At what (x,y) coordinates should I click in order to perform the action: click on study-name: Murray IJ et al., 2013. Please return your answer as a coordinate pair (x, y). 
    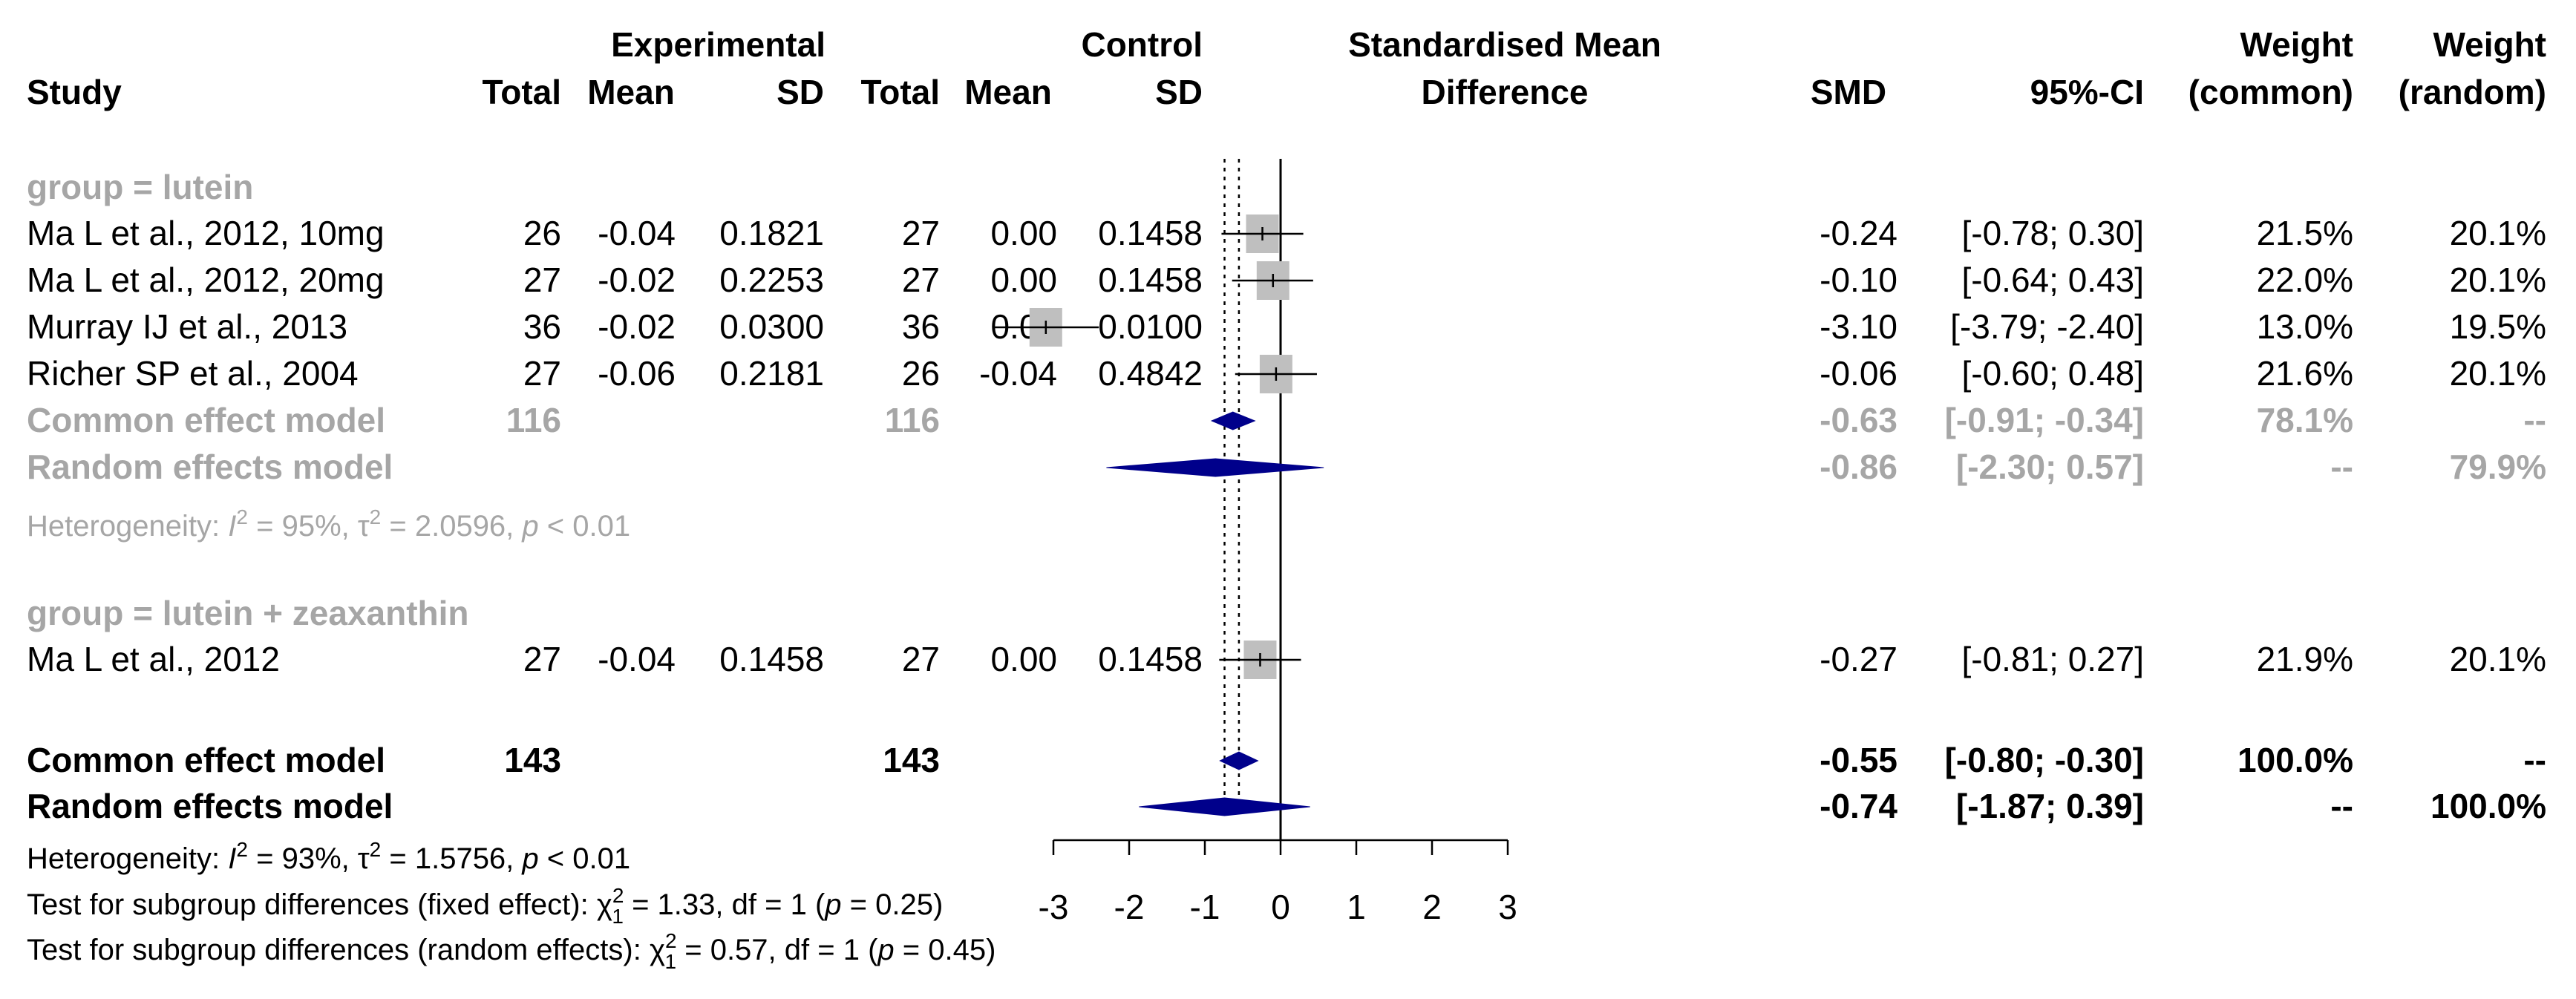
    Looking at the image, I should click on (187, 326).